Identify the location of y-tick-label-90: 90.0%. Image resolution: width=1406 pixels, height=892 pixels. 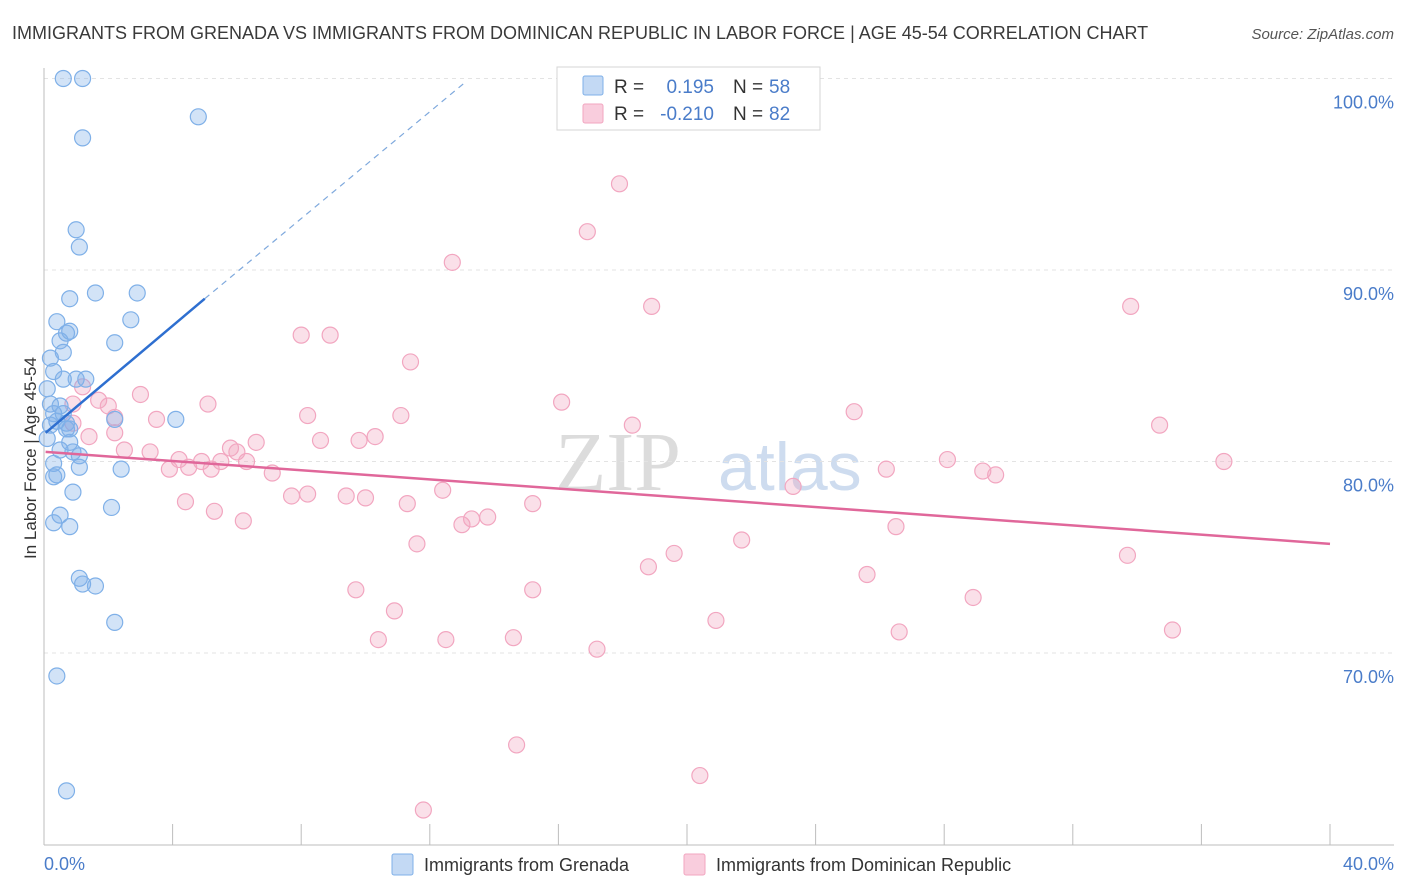
(1368, 294).